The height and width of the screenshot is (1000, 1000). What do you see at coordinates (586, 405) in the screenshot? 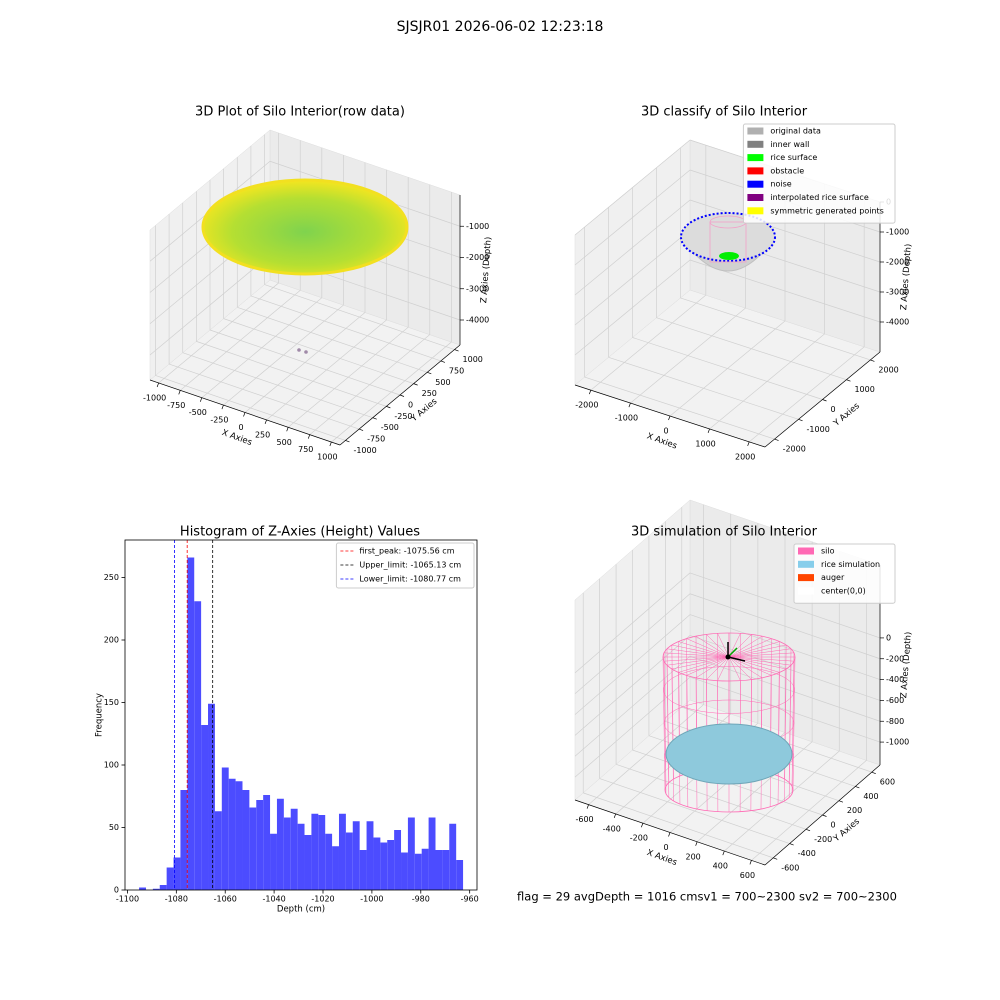
I see `x-tick-label: -2000` at bounding box center [586, 405].